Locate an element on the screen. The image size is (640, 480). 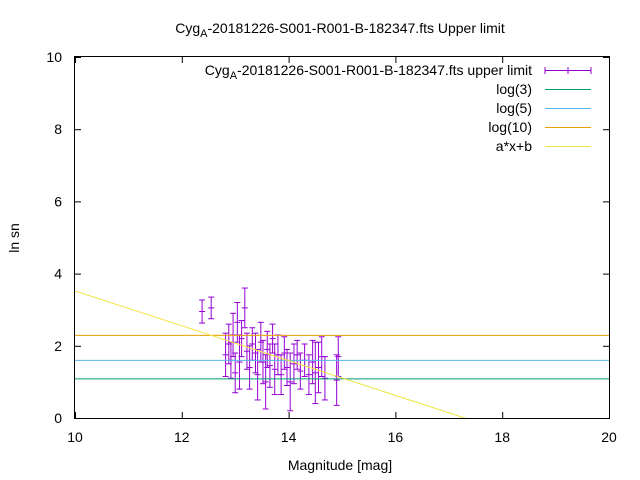
x-tick-label: 12 is located at coordinates (182, 437).